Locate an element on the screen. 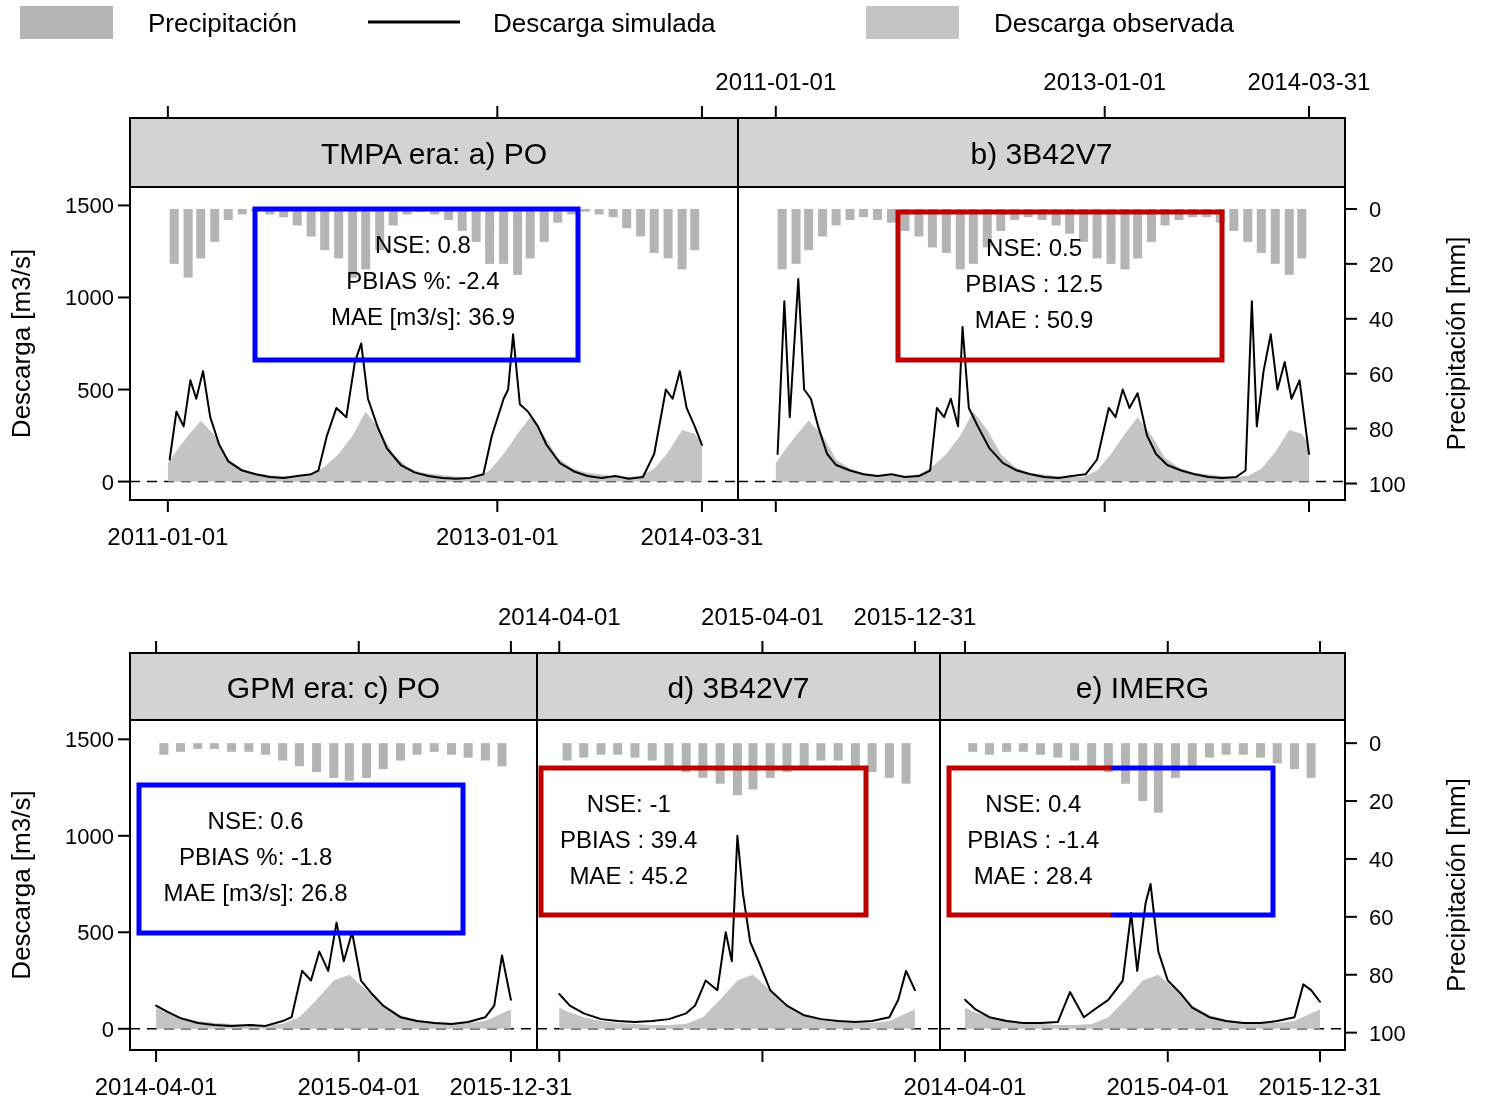 The width and height of the screenshot is (1489, 1106). annotation: MAE : 50.9 is located at coordinates (1034, 319).